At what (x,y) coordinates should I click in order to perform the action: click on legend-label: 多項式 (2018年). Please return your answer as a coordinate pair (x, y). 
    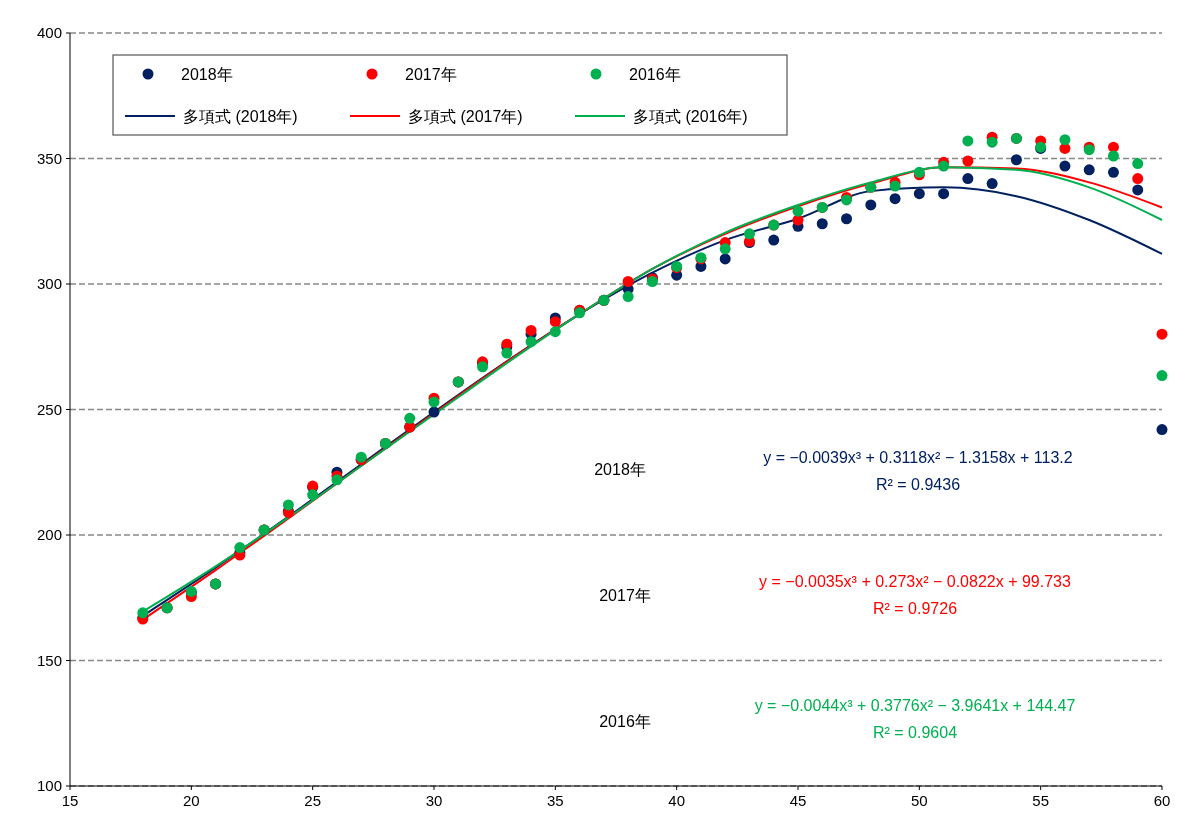
    Looking at the image, I should click on (240, 116).